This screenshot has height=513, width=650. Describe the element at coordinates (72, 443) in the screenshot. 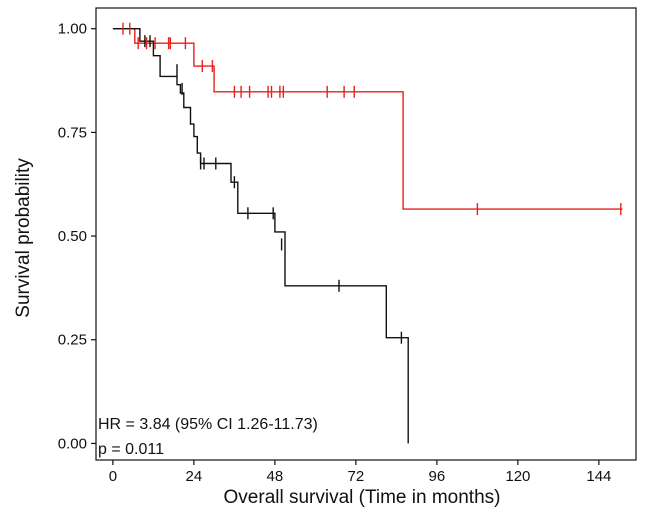

I see `y-tick-label-0: 0.00` at that location.